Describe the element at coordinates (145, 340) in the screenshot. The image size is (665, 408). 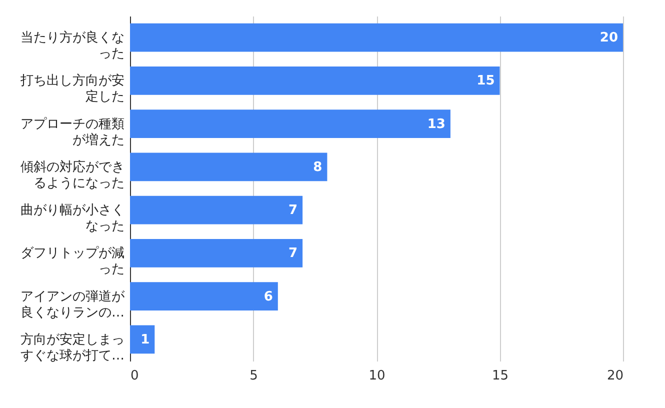
I see `data-label: 1` at that location.